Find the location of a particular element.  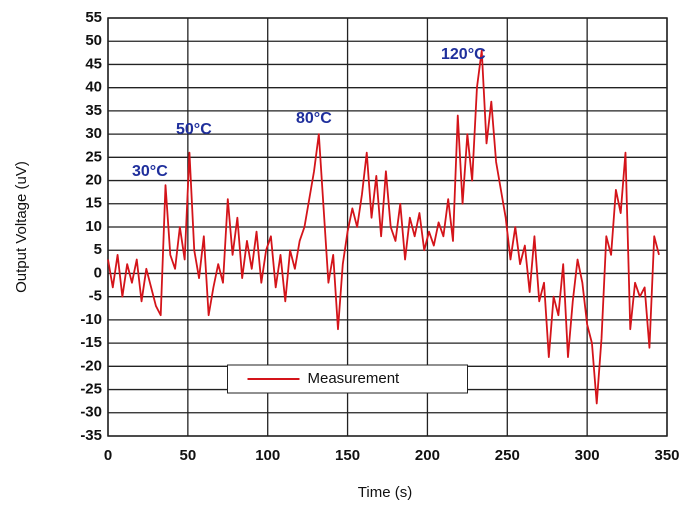

y-axis-label: Output Voltage (uV) is located at coordinates (21, 227).